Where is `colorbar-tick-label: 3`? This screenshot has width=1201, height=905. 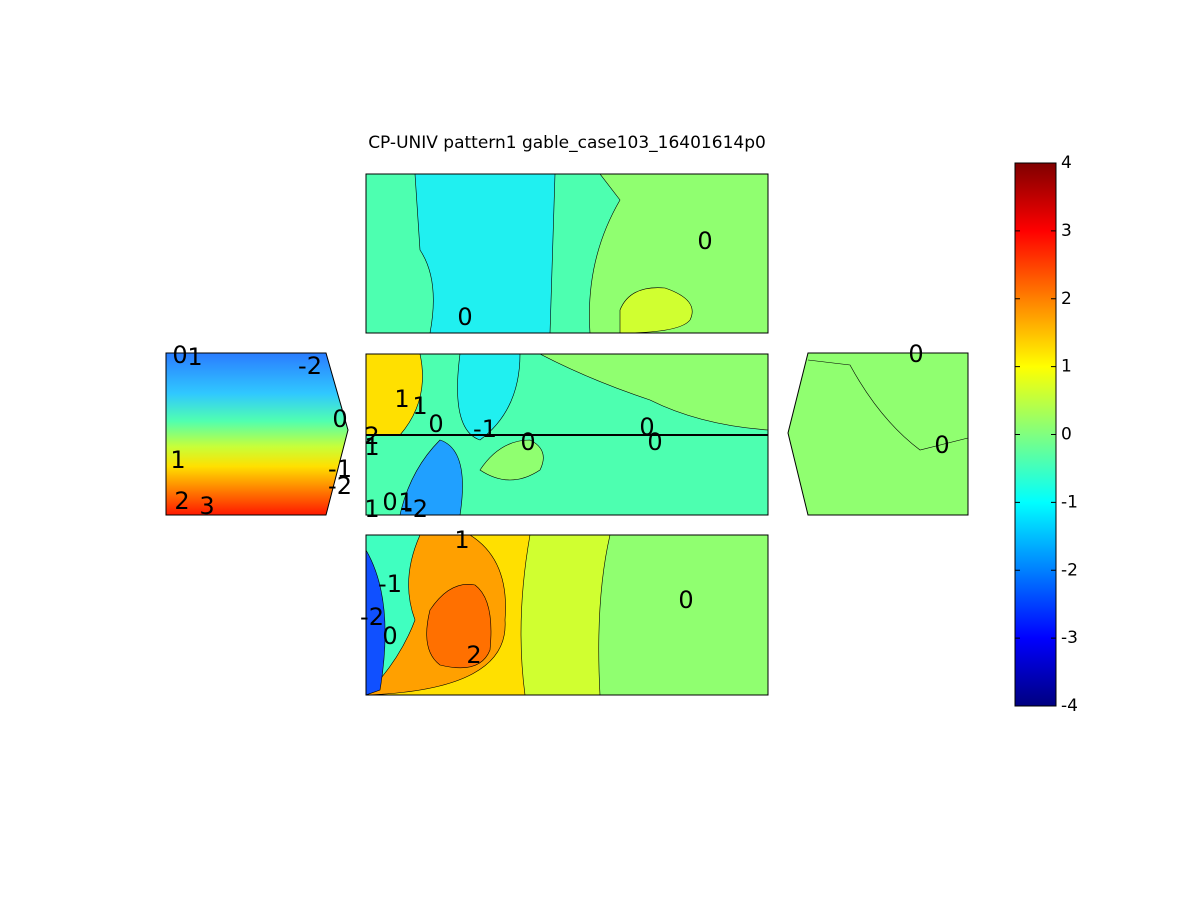 colorbar-tick-label: 3 is located at coordinates (1066, 231).